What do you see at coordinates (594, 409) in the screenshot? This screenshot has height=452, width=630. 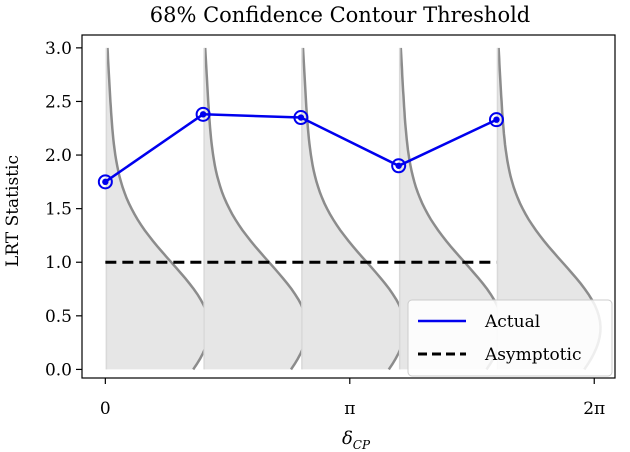 I see `x-tick-label-2: 2π` at bounding box center [594, 409].